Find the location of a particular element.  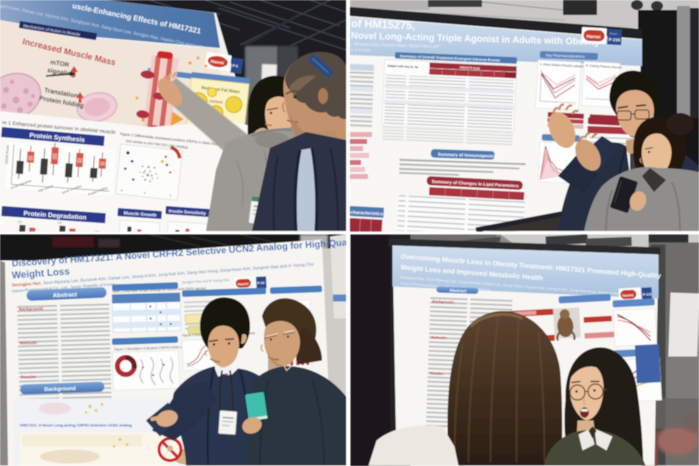

svg-text: GSVA Score is located at coordinates (7, 154).